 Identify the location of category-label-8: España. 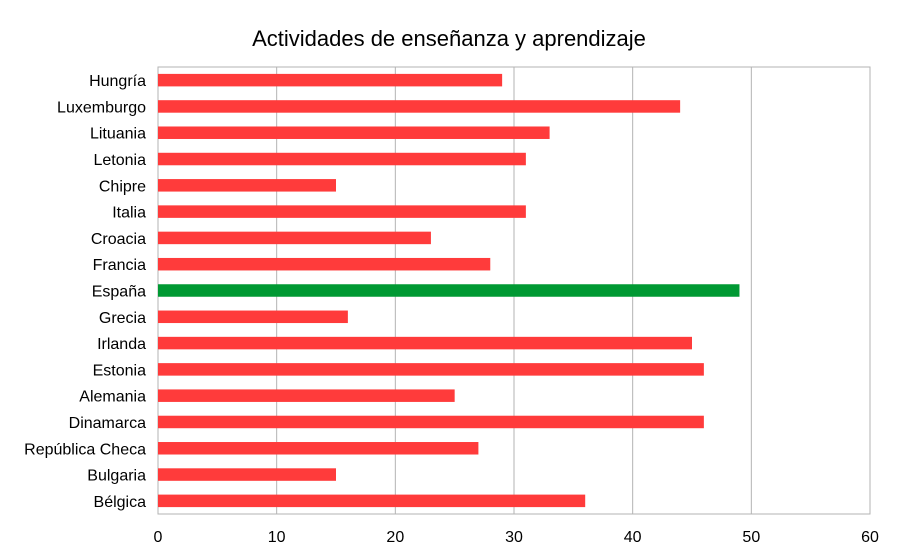
(119, 292).